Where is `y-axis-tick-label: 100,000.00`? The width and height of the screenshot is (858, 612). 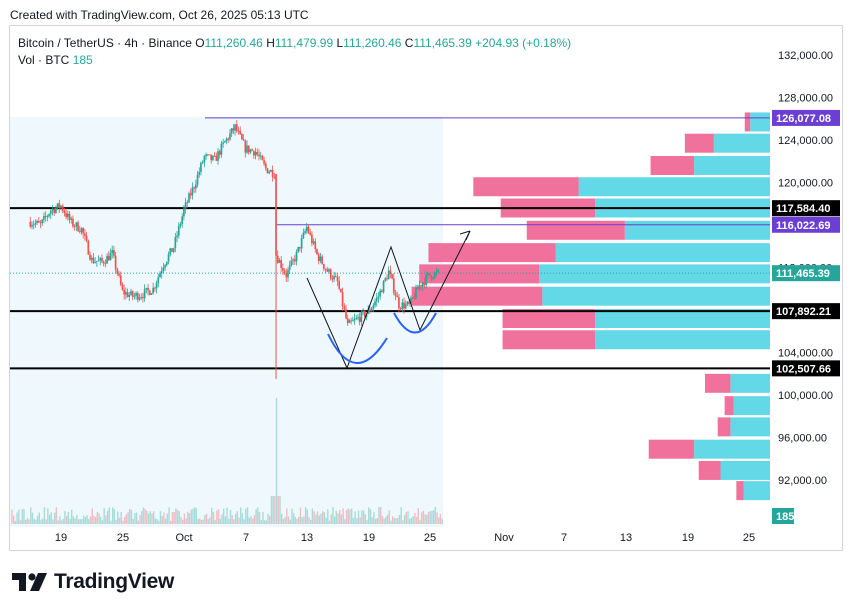 y-axis-tick-label: 100,000.00 is located at coordinates (805, 396).